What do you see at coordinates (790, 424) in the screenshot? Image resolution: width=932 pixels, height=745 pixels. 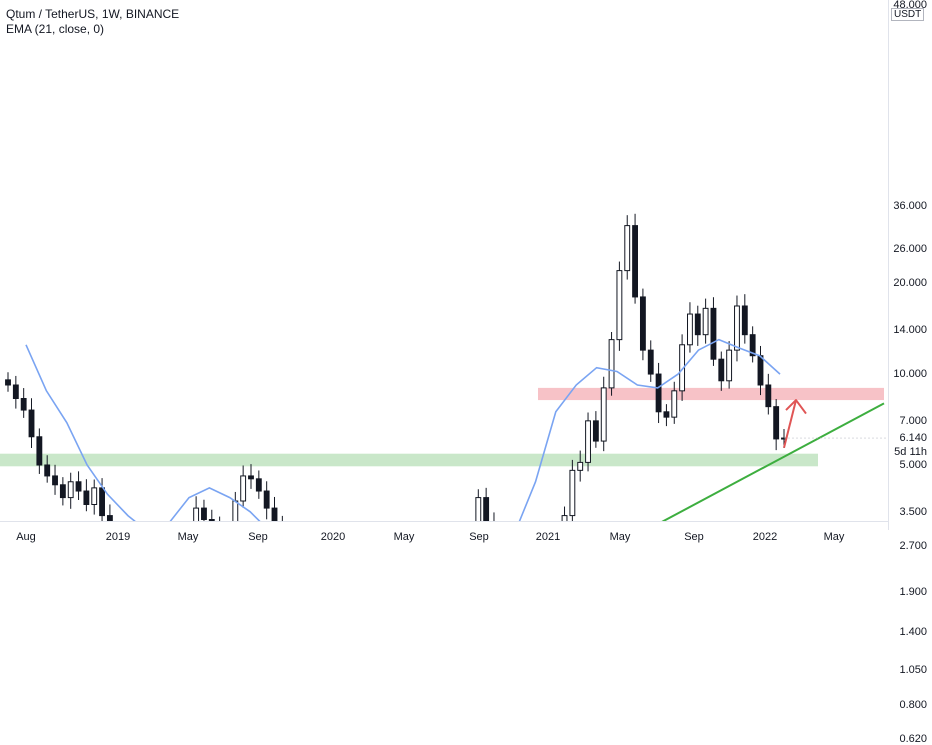 I see `arrow-shaft` at bounding box center [790, 424].